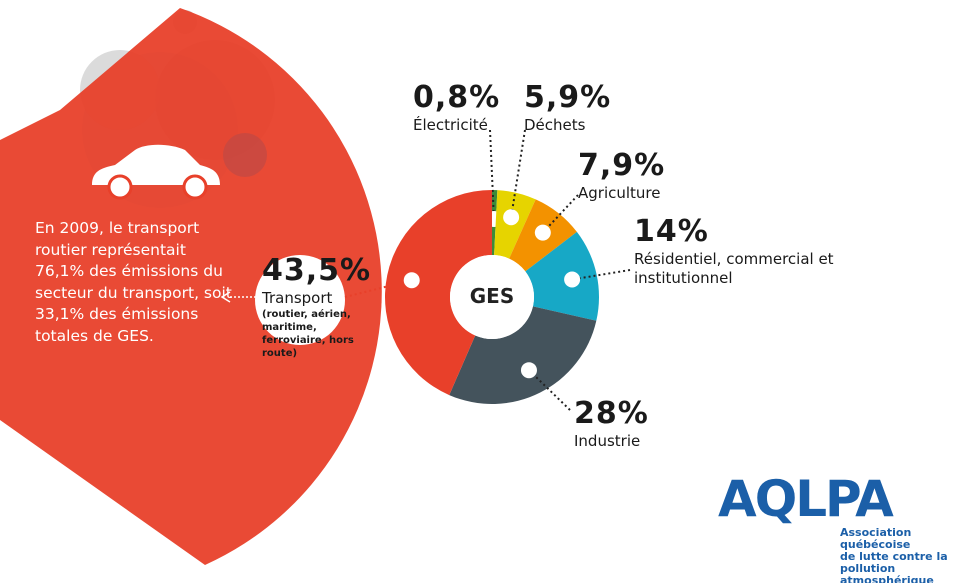  I want to click on car-icon, so click(156, 172).